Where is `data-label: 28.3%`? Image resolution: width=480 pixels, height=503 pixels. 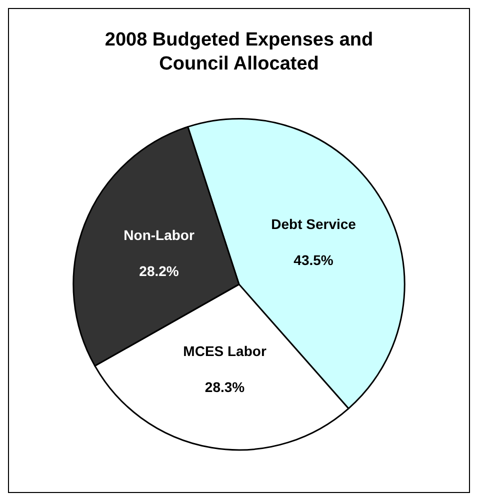 data-label: 28.3% is located at coordinates (225, 386).